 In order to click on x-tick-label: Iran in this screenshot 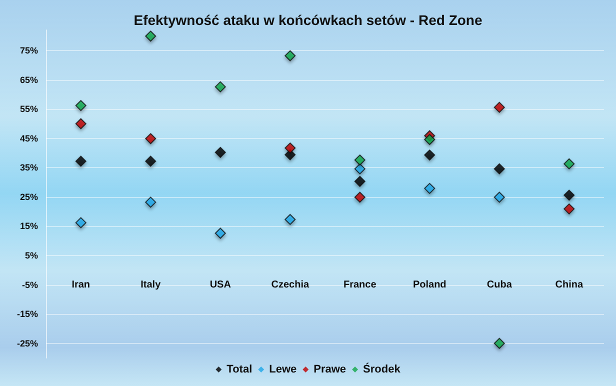, I will do `click(81, 285)`.